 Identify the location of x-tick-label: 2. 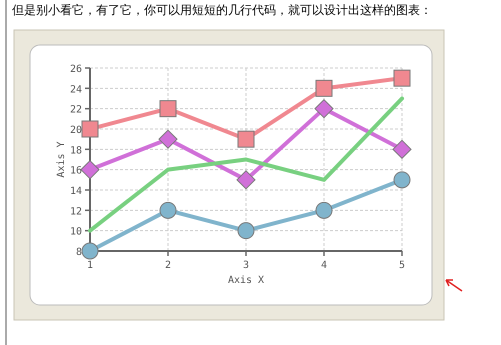
(168, 265).